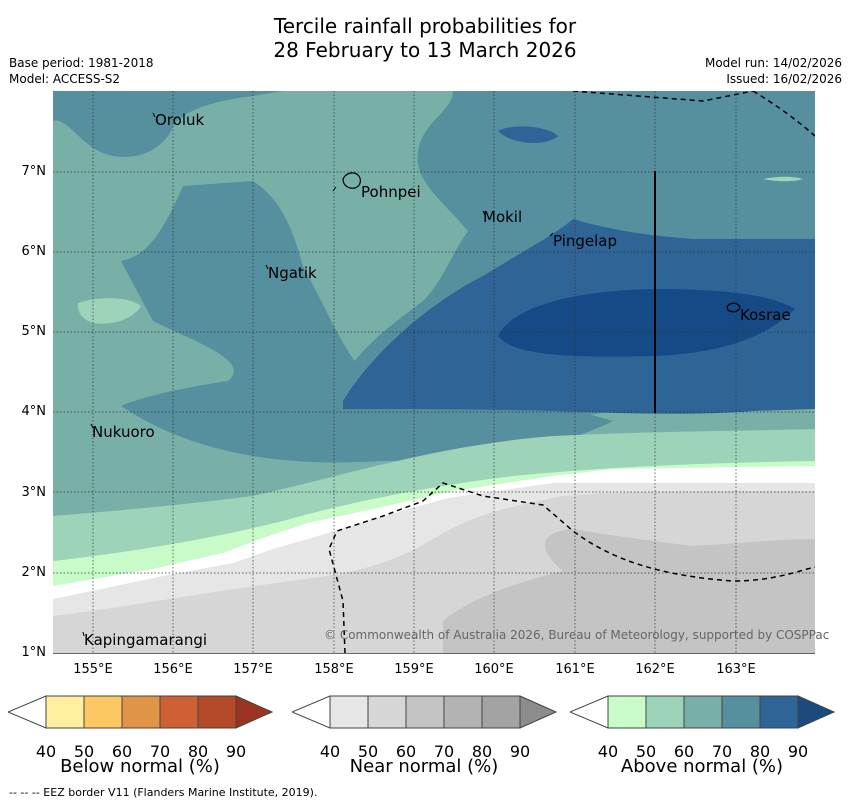 This screenshot has height=804, width=850. What do you see at coordinates (425, 50) in the screenshot?
I see `title-line-2: 28 February to 13 March 2026` at bounding box center [425, 50].